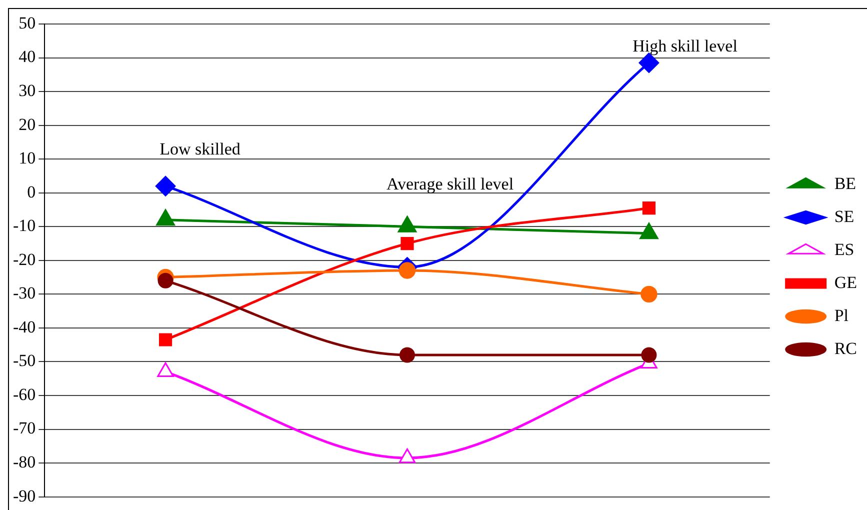 The image size is (867, 510). I want to click on y-tick-label: 50, so click(27, 22).